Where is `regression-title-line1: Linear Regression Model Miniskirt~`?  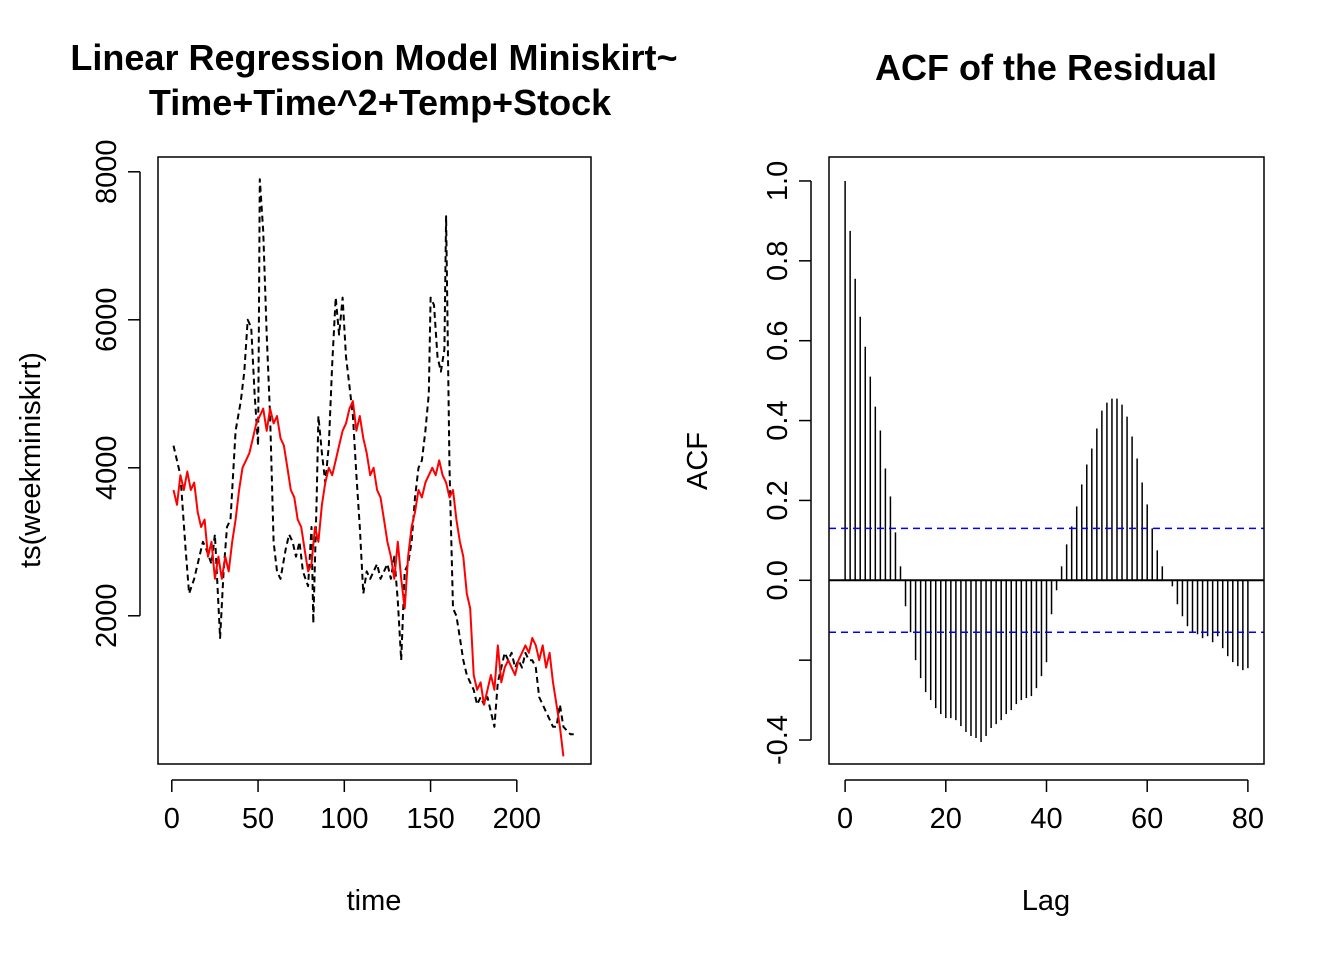 regression-title-line1: Linear Regression Model Miniskirt~ is located at coordinates (373, 57).